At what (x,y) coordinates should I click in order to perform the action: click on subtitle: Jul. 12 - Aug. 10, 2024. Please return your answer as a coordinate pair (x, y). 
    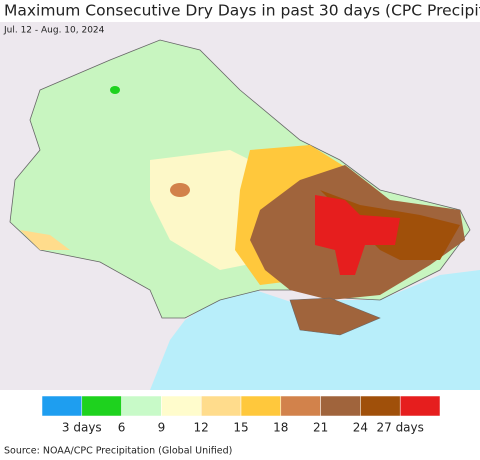
    Looking at the image, I should click on (54, 31).